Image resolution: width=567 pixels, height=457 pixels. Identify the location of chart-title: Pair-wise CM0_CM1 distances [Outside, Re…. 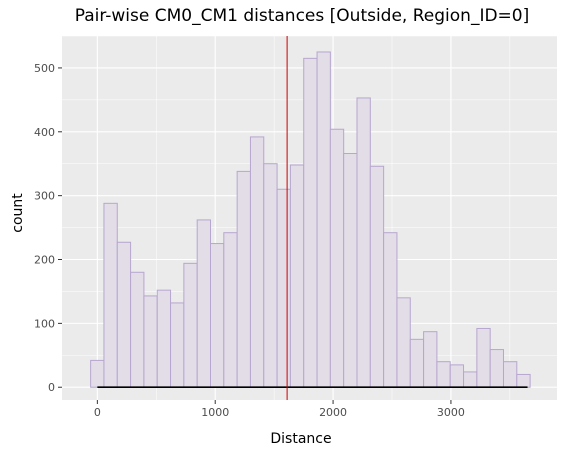
(302, 16).